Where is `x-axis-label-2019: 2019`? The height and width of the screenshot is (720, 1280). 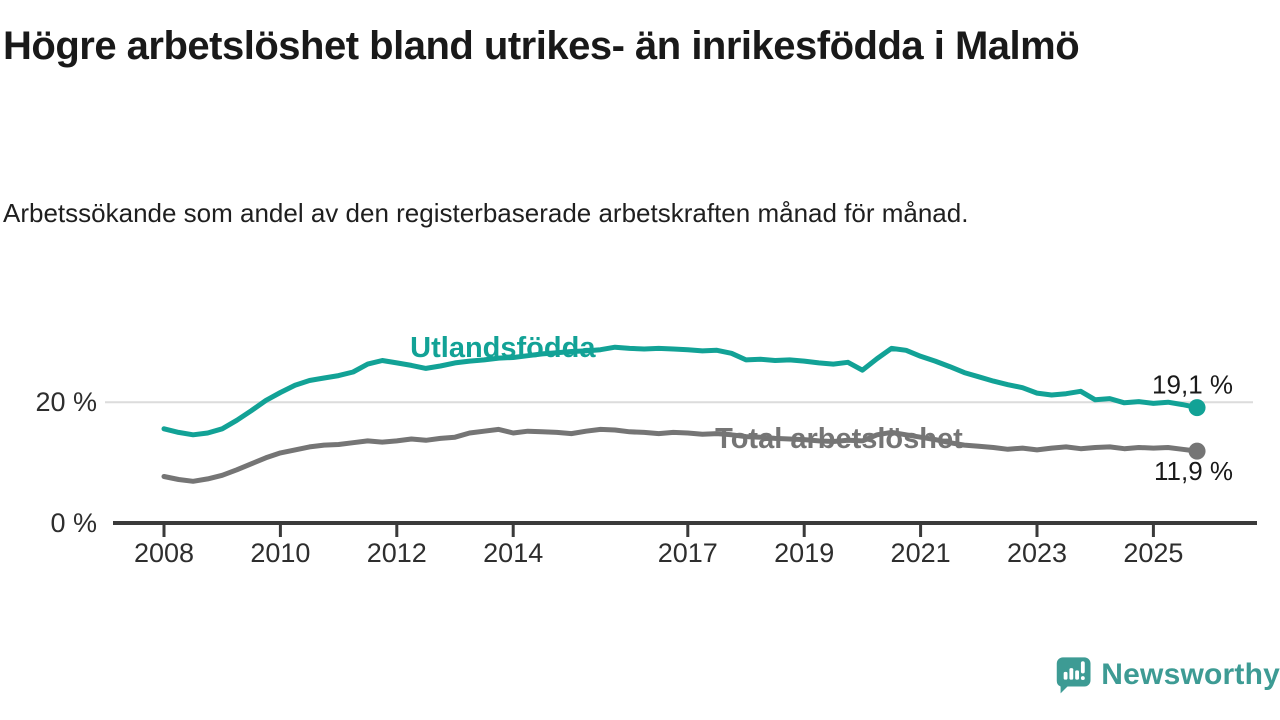
x-axis-label-2019: 2019 is located at coordinates (804, 553).